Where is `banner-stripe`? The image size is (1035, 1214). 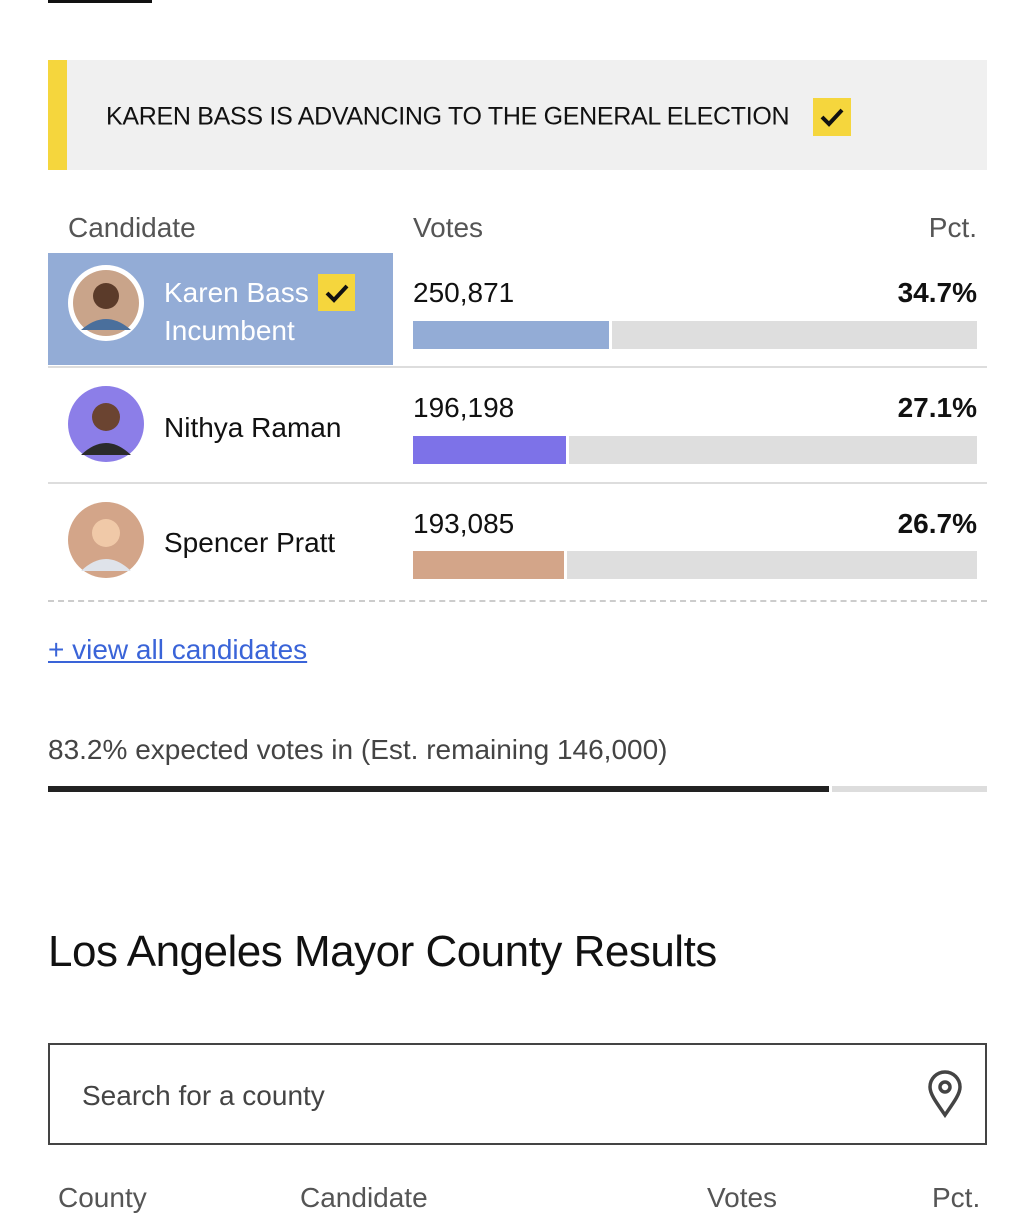 banner-stripe is located at coordinates (57, 115).